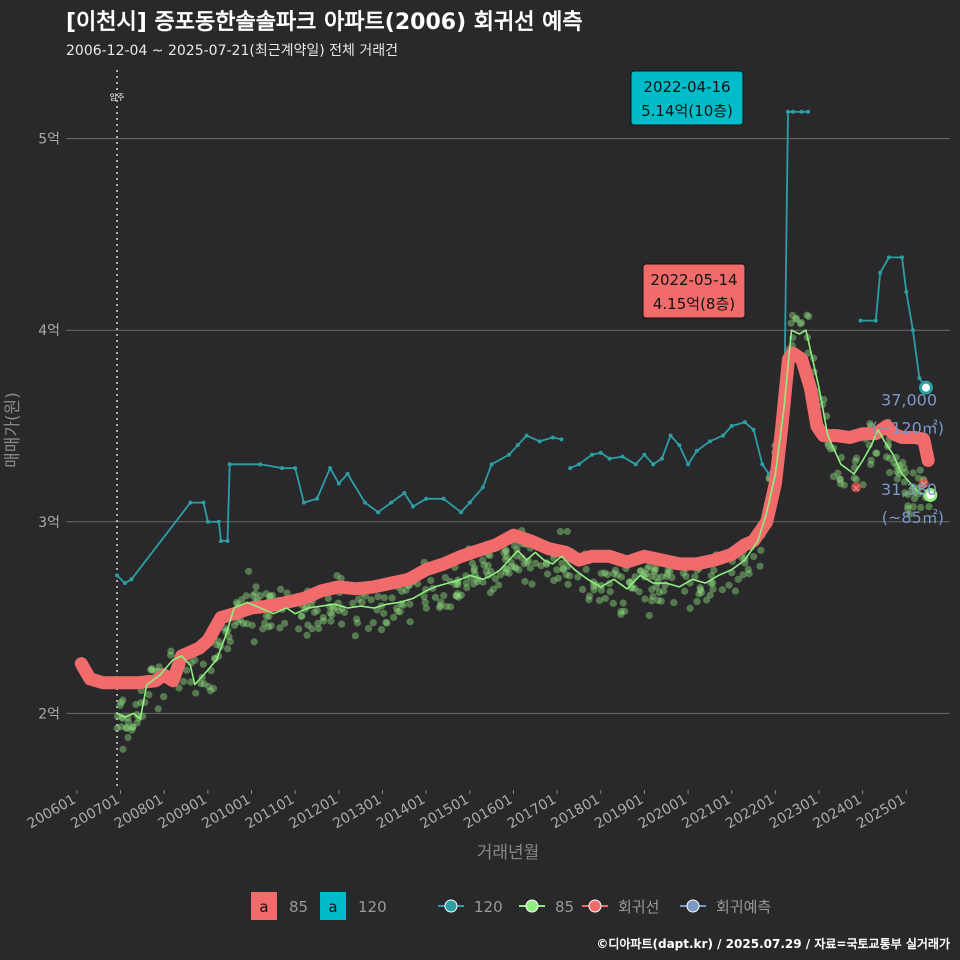 The width and height of the screenshot is (960, 960). I want to click on forecast-mark-x: ×, so click(923, 483).